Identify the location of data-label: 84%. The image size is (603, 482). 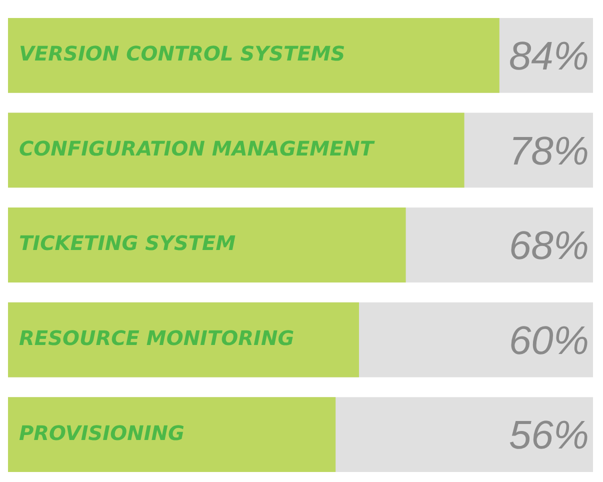
(548, 56).